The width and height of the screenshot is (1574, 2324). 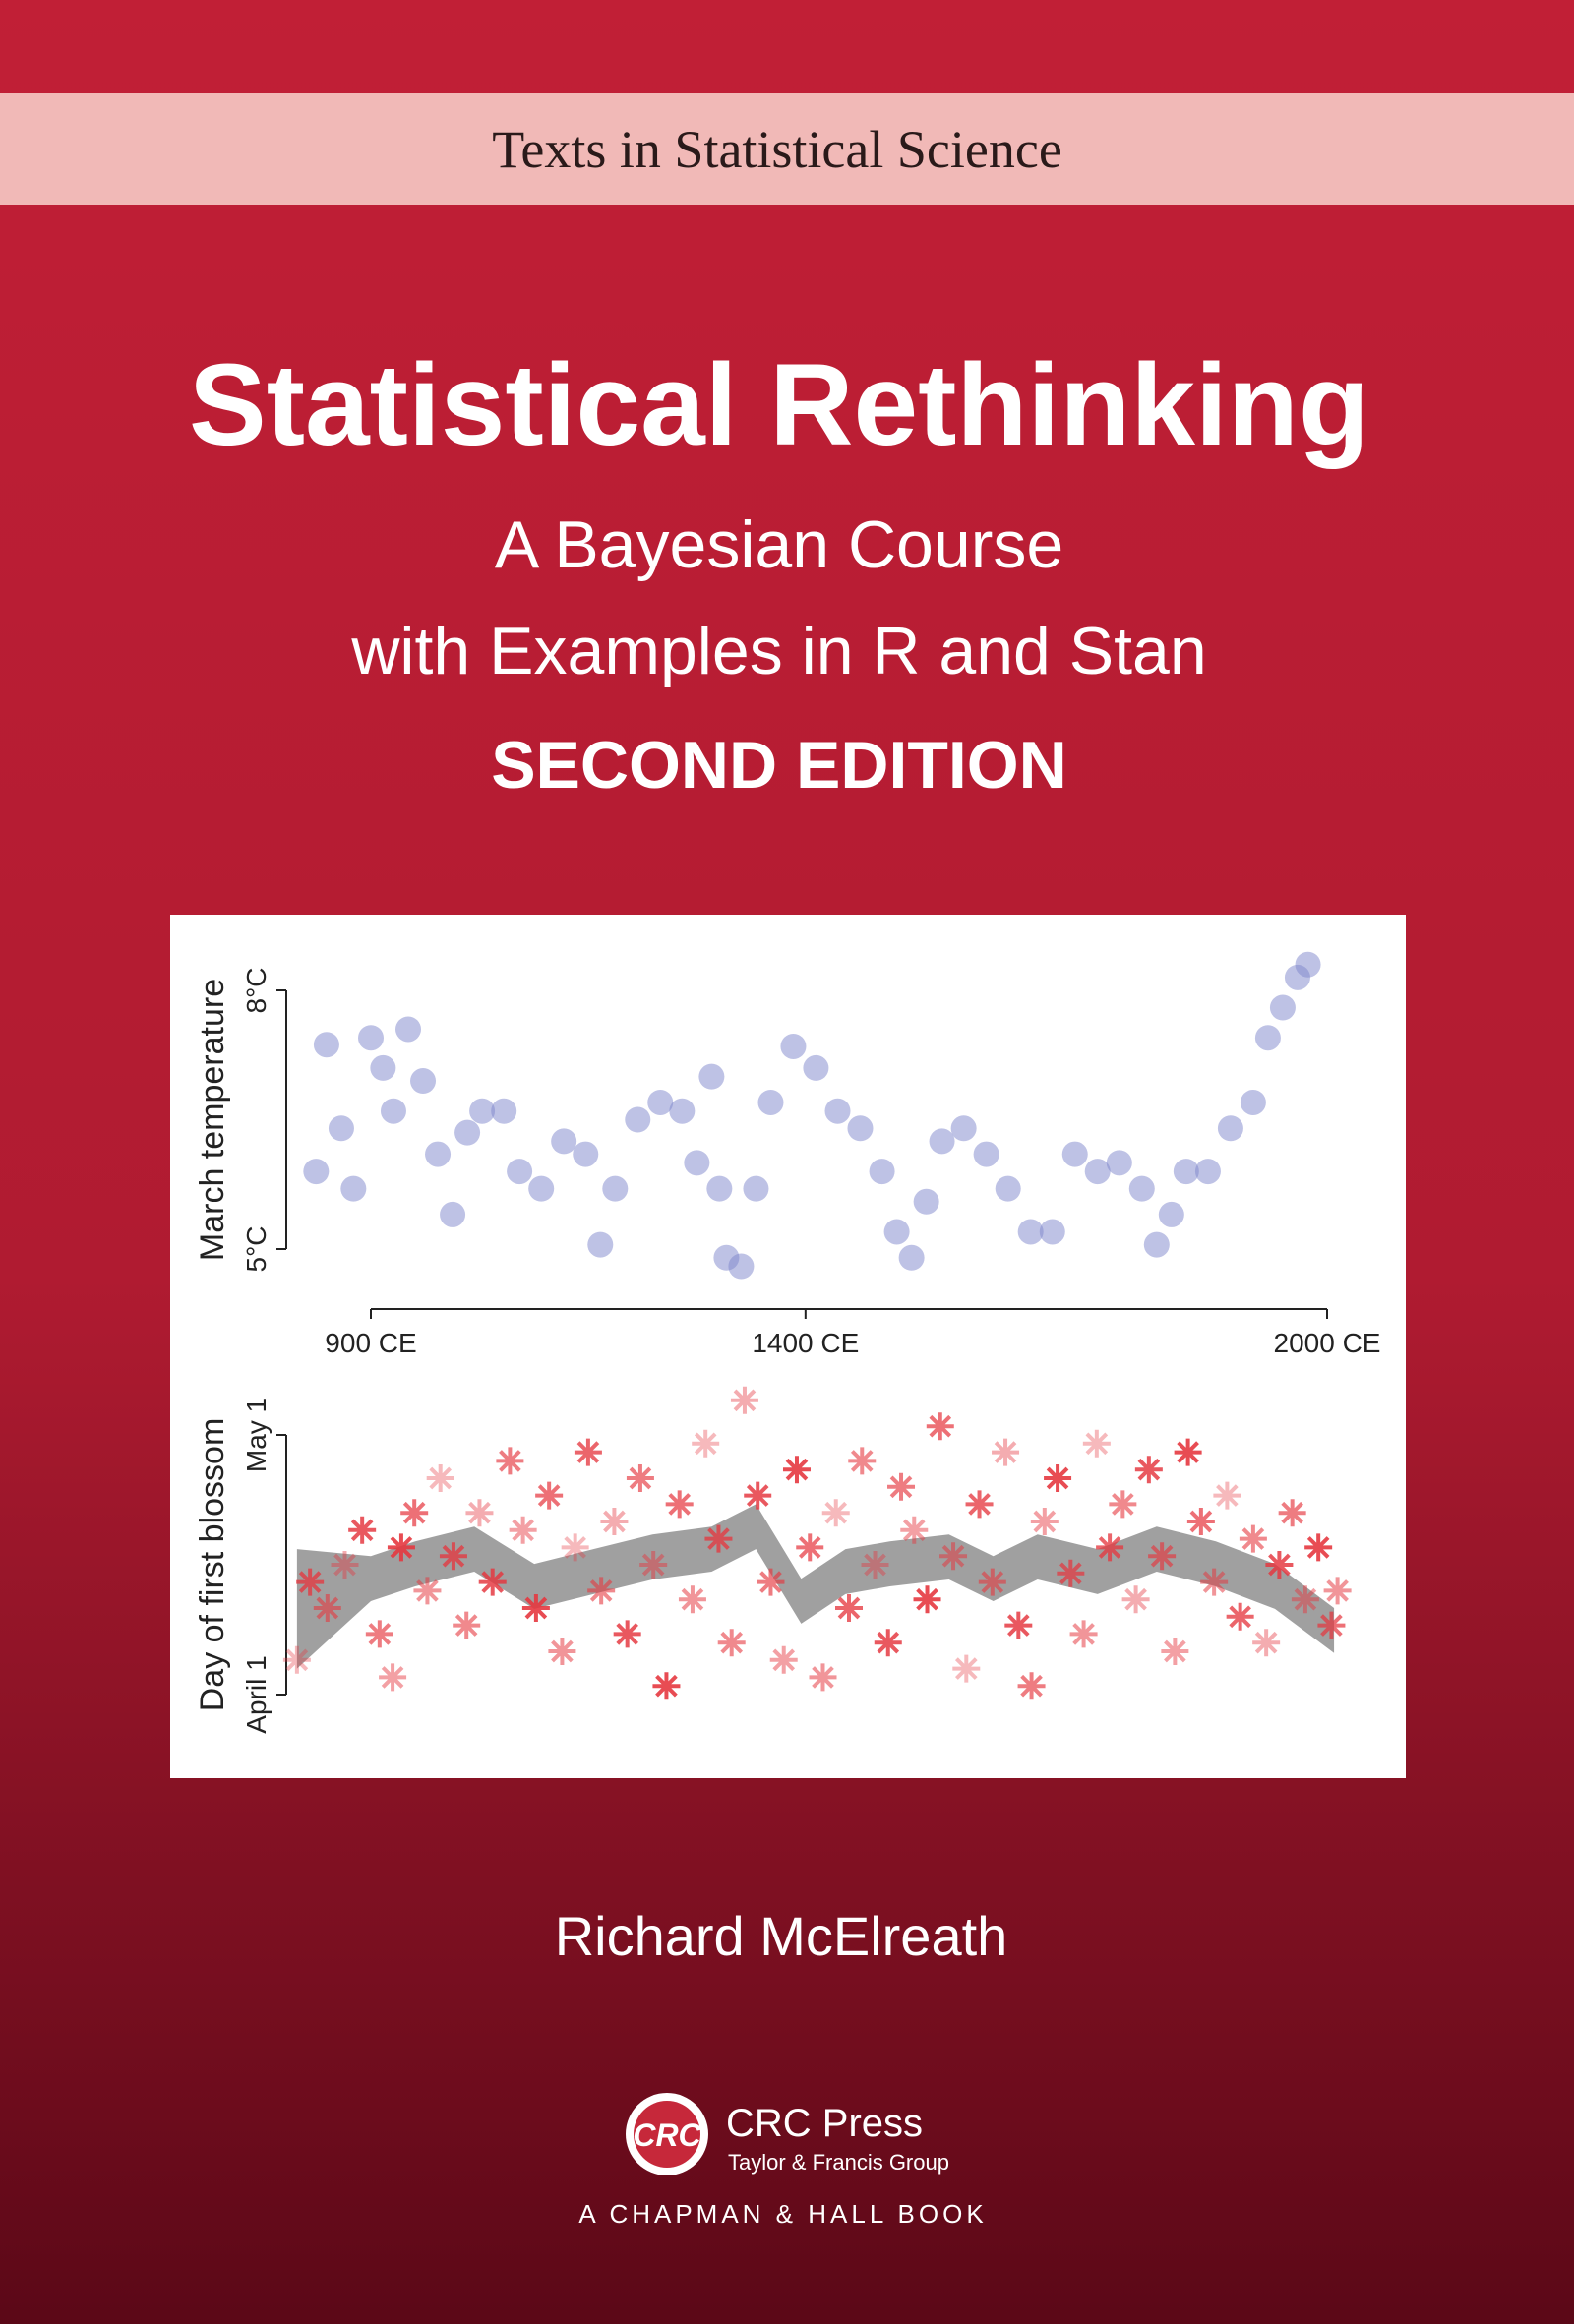 I want to click on series-band, so click(x=787, y=149).